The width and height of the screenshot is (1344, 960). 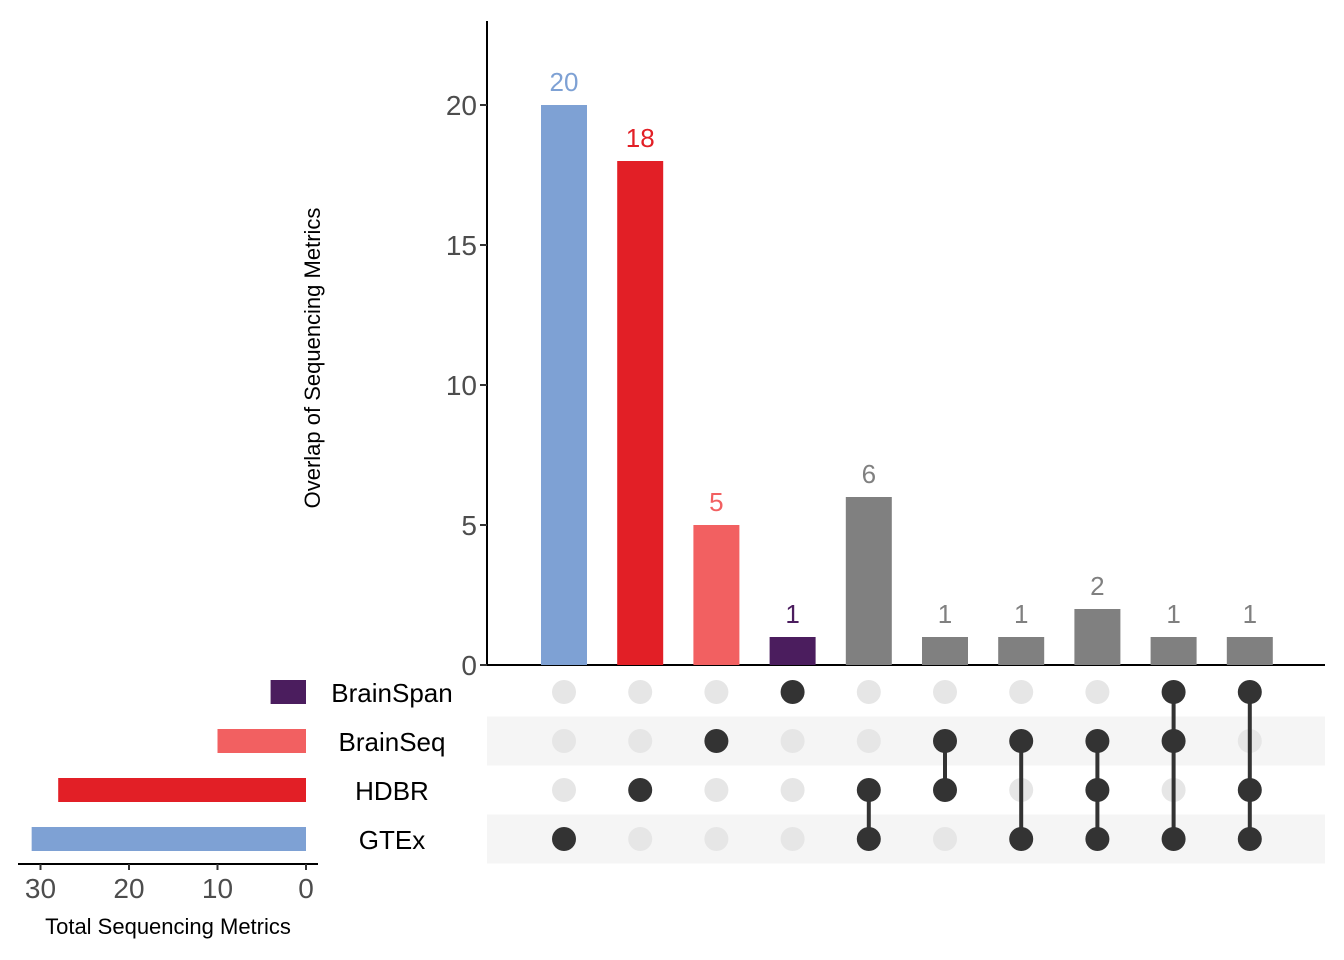 I want to click on y-tick-label-15: 15, so click(x=461, y=245).